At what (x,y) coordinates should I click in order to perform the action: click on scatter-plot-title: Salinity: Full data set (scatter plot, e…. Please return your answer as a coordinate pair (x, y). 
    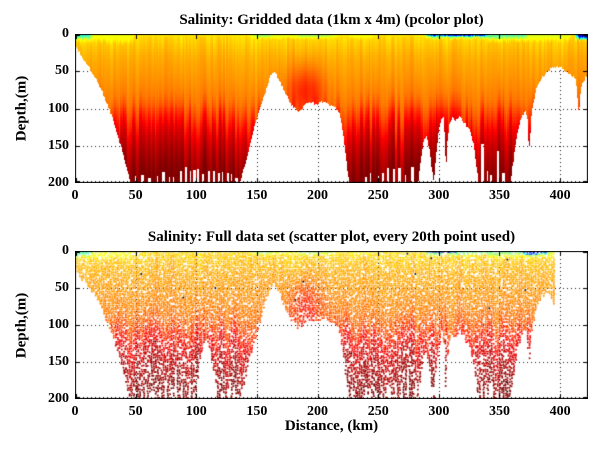
    Looking at the image, I should click on (331, 237).